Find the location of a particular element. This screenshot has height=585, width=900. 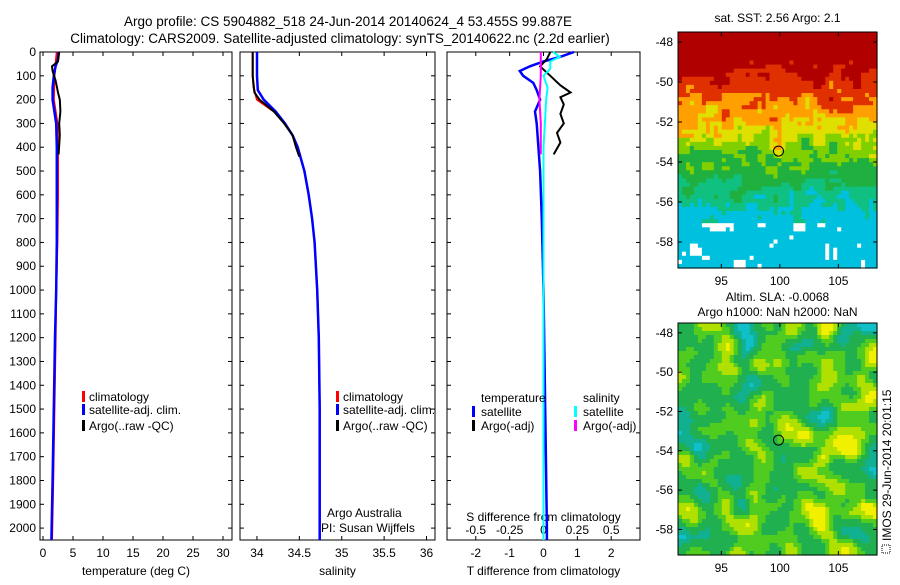

legend-entry: climatology is located at coordinates (373, 397).